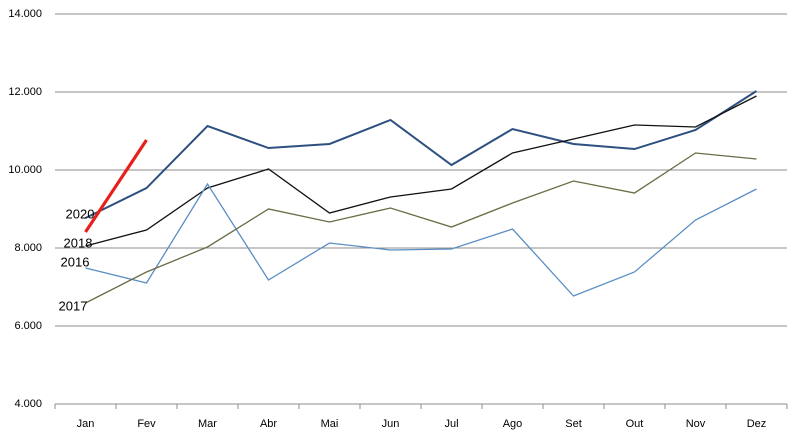 The height and width of the screenshot is (440, 800). I want to click on x-tick-label: Mar, so click(207, 424).